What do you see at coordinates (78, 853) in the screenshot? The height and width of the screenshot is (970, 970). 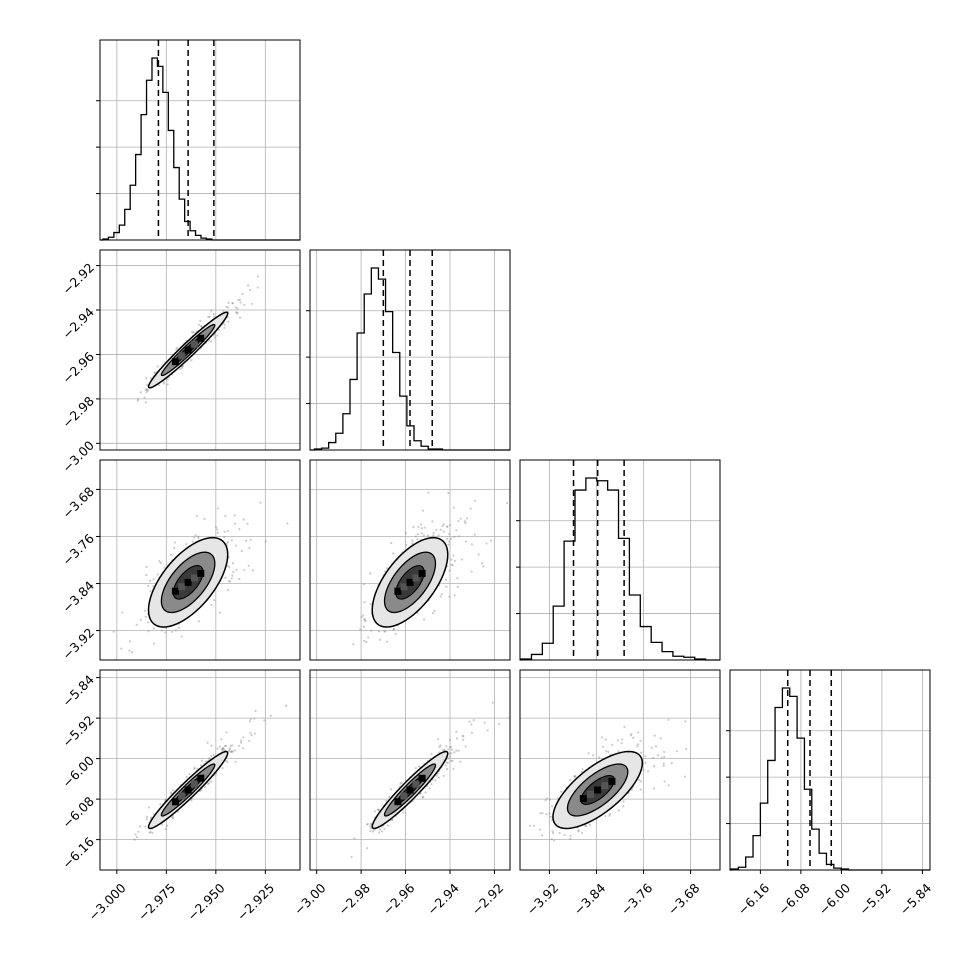 I see `y-tick-label: −6.16` at bounding box center [78, 853].